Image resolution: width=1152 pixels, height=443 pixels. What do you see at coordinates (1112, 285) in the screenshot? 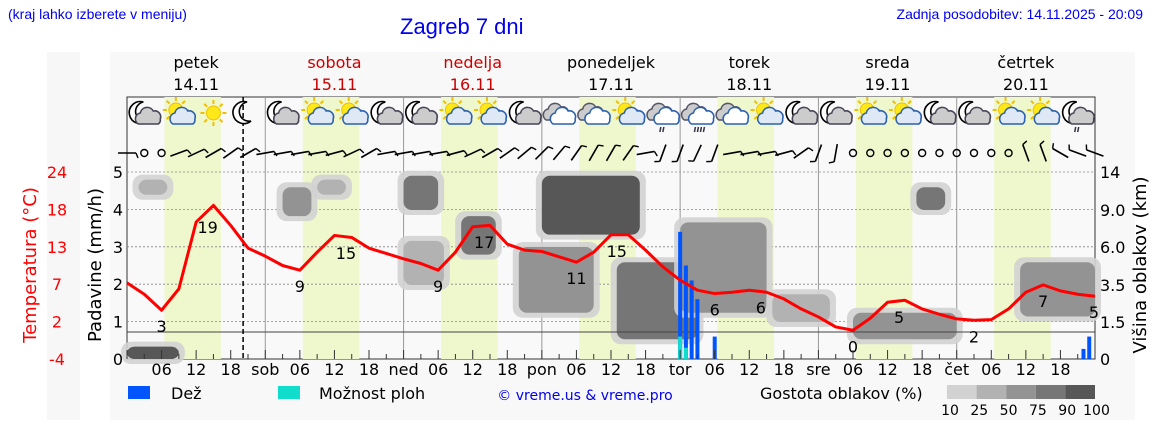
I see `cloud-height-tick: 3.5` at bounding box center [1112, 285].